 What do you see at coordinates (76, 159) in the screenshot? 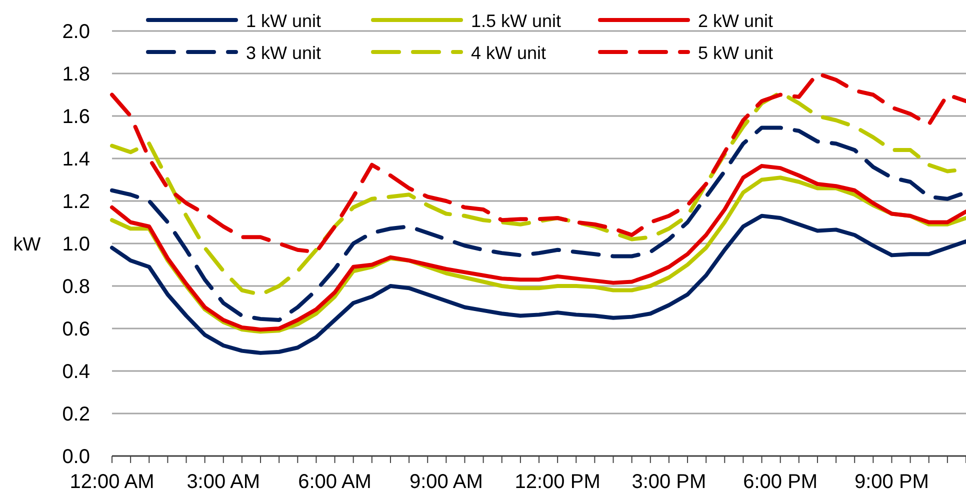
I see `y-tick-label: 1.4` at bounding box center [76, 159].